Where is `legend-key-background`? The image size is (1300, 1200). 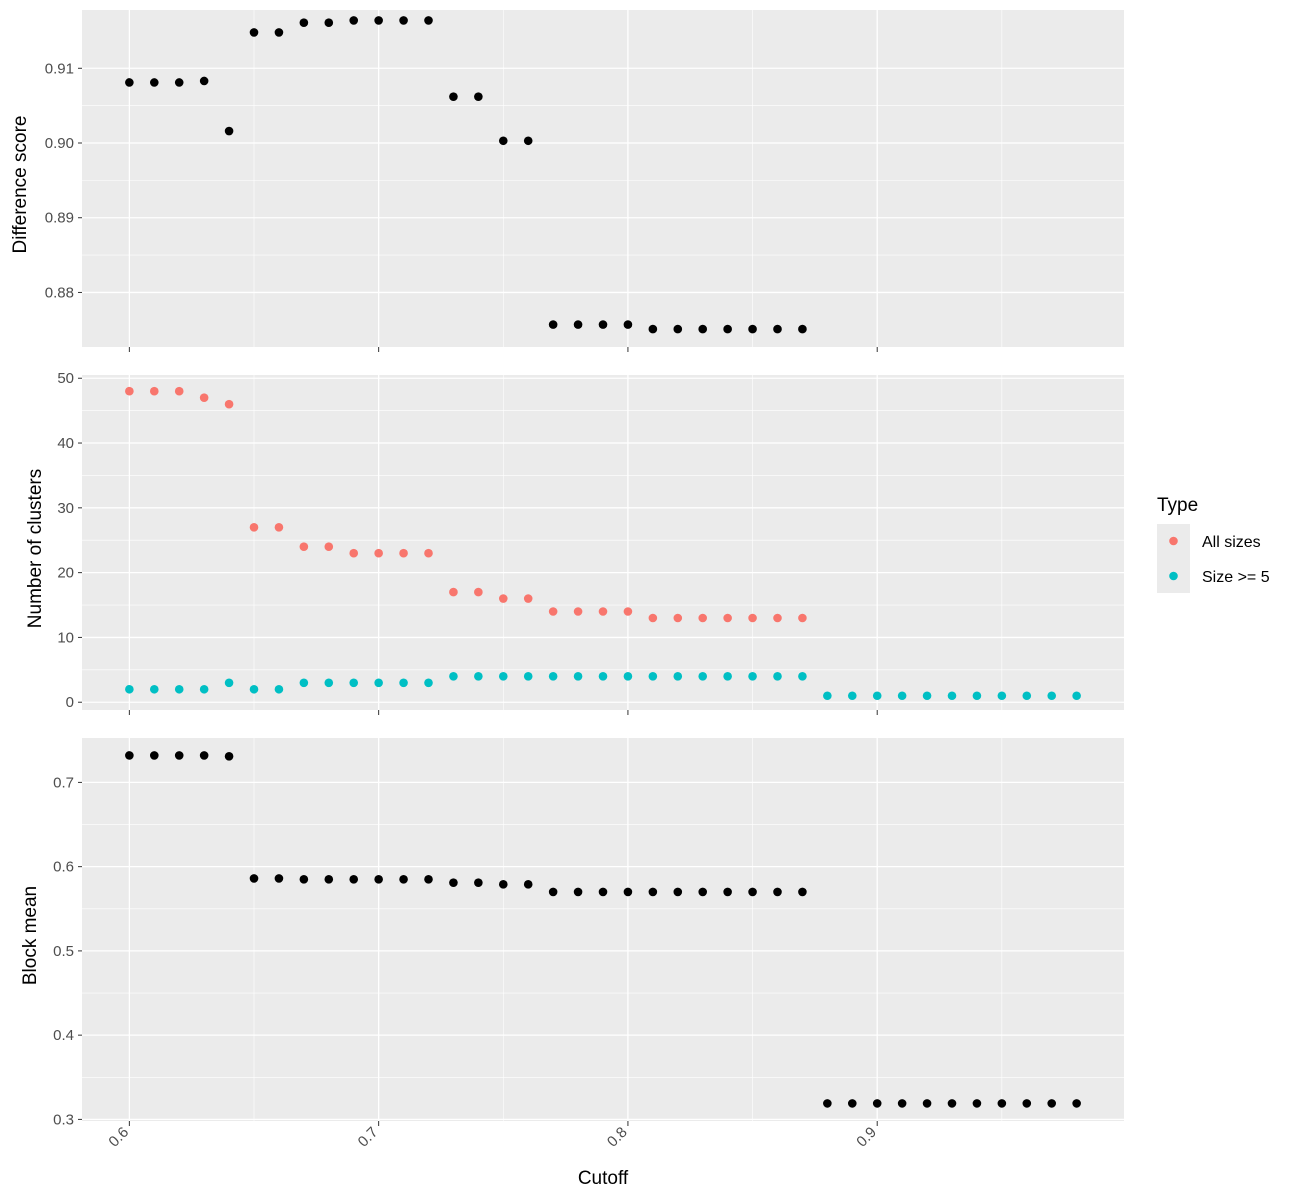 legend-key-background is located at coordinates (1173, 558).